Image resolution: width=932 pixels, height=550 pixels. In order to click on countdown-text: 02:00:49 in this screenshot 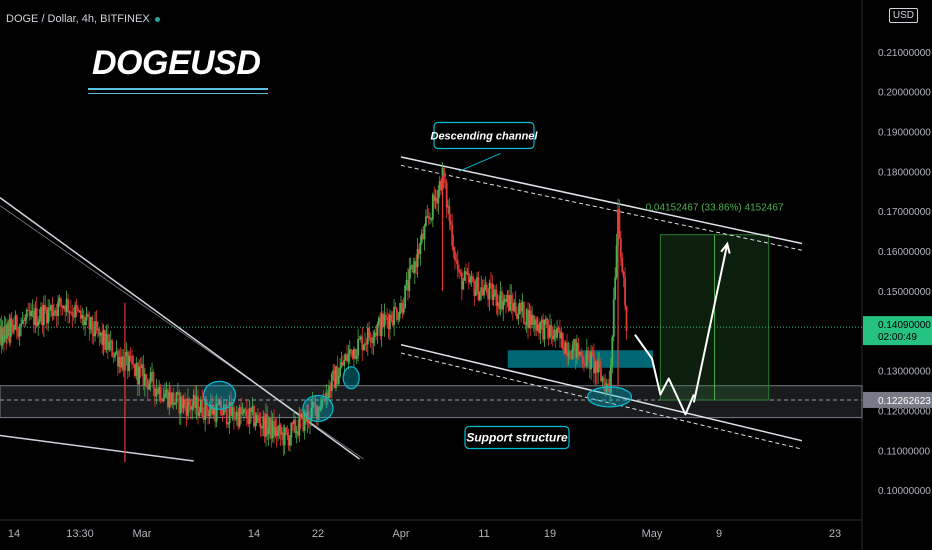, I will do `click(897, 337)`.